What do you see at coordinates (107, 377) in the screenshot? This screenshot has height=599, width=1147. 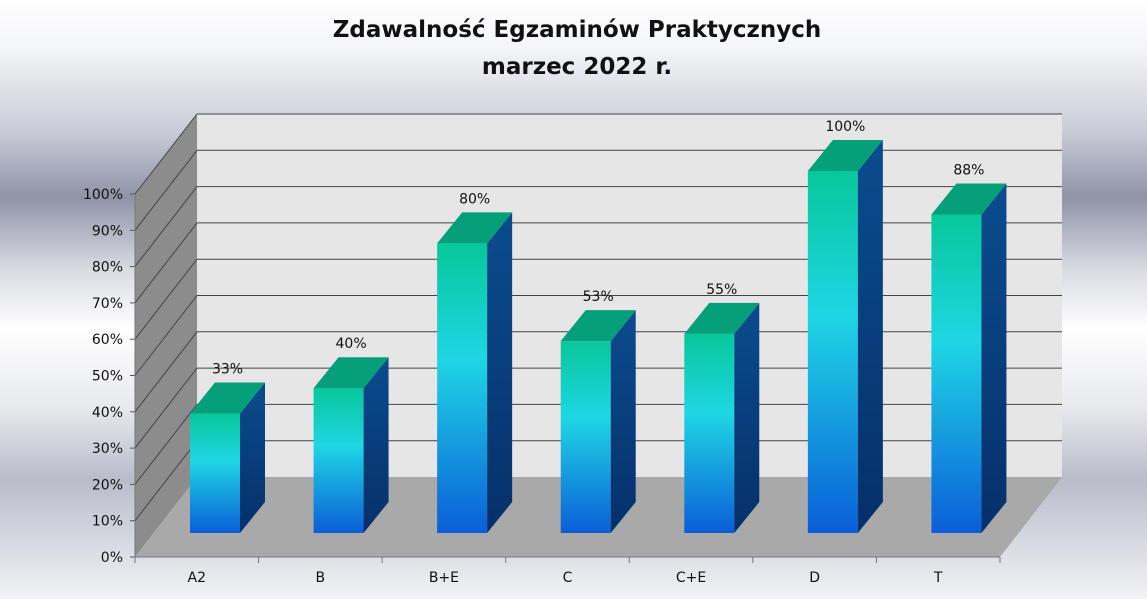 I see `y-tick-label: 50%` at bounding box center [107, 377].